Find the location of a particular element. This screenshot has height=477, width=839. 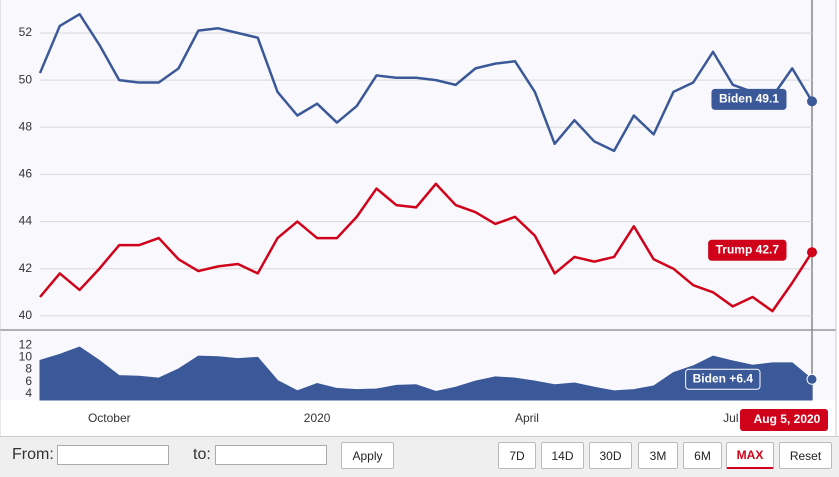

to-input is located at coordinates (271, 455).